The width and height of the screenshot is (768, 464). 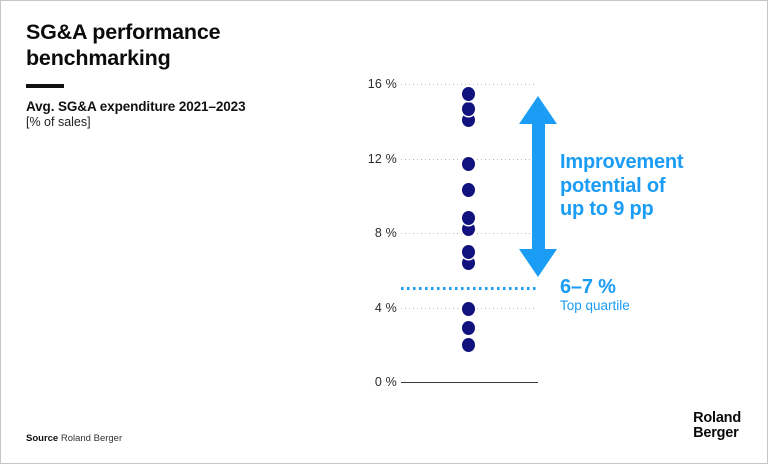 What do you see at coordinates (716, 432) in the screenshot?
I see `logo-line2: Berger` at bounding box center [716, 432].